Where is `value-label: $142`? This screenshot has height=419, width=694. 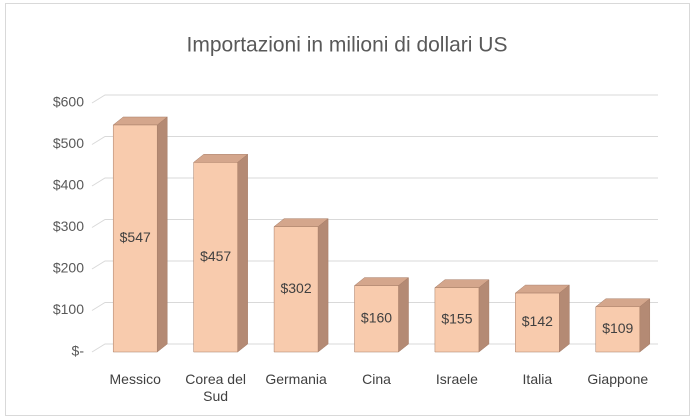
value-label: $142 is located at coordinates (537, 321).